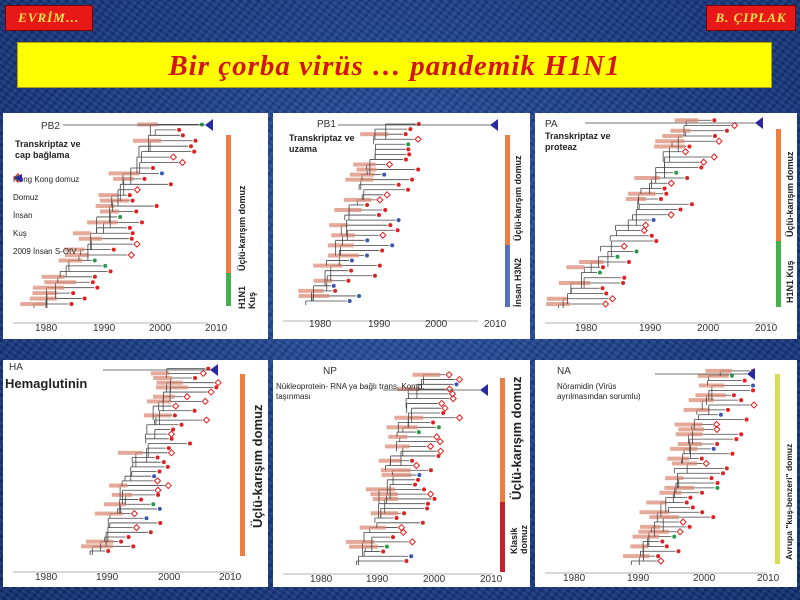 The image size is (800, 600). I want to click on lineage-bar, so click(228, 204).